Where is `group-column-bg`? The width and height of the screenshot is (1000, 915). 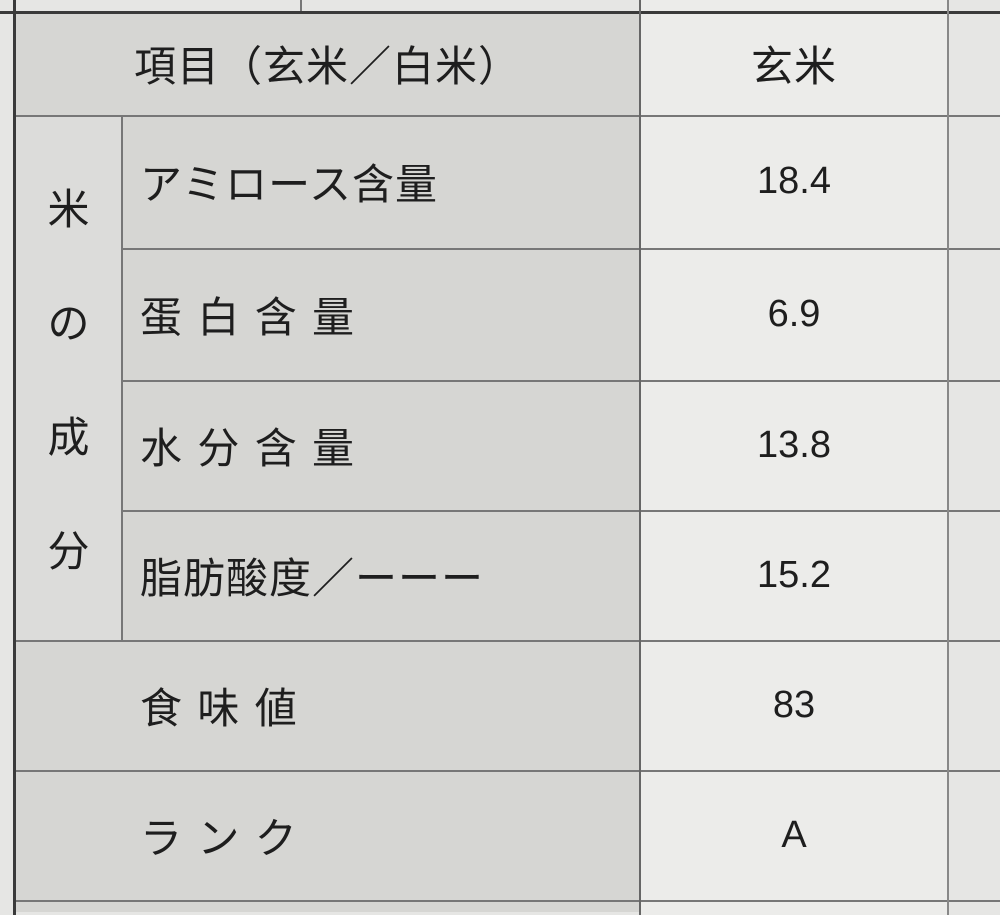 group-column-bg is located at coordinates (68, 377).